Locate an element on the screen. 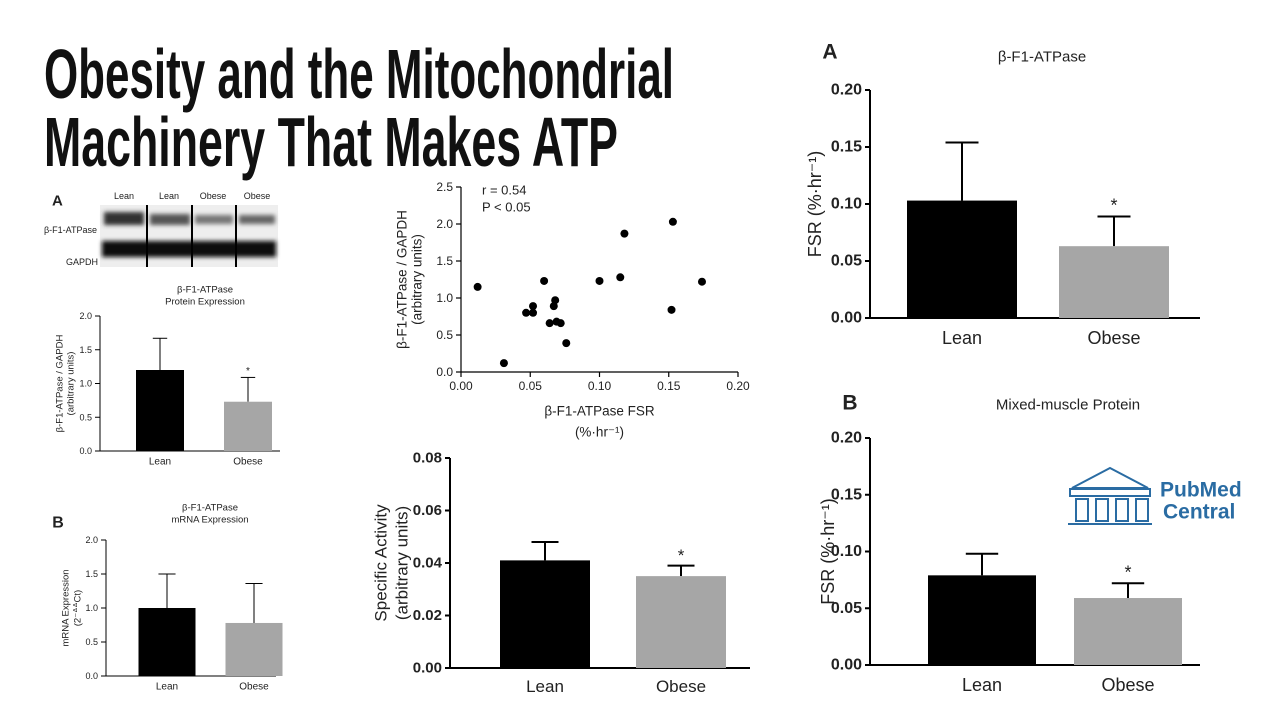 This screenshot has height=720, width=1280. y-tick-label: 0.08 is located at coordinates (427, 458).